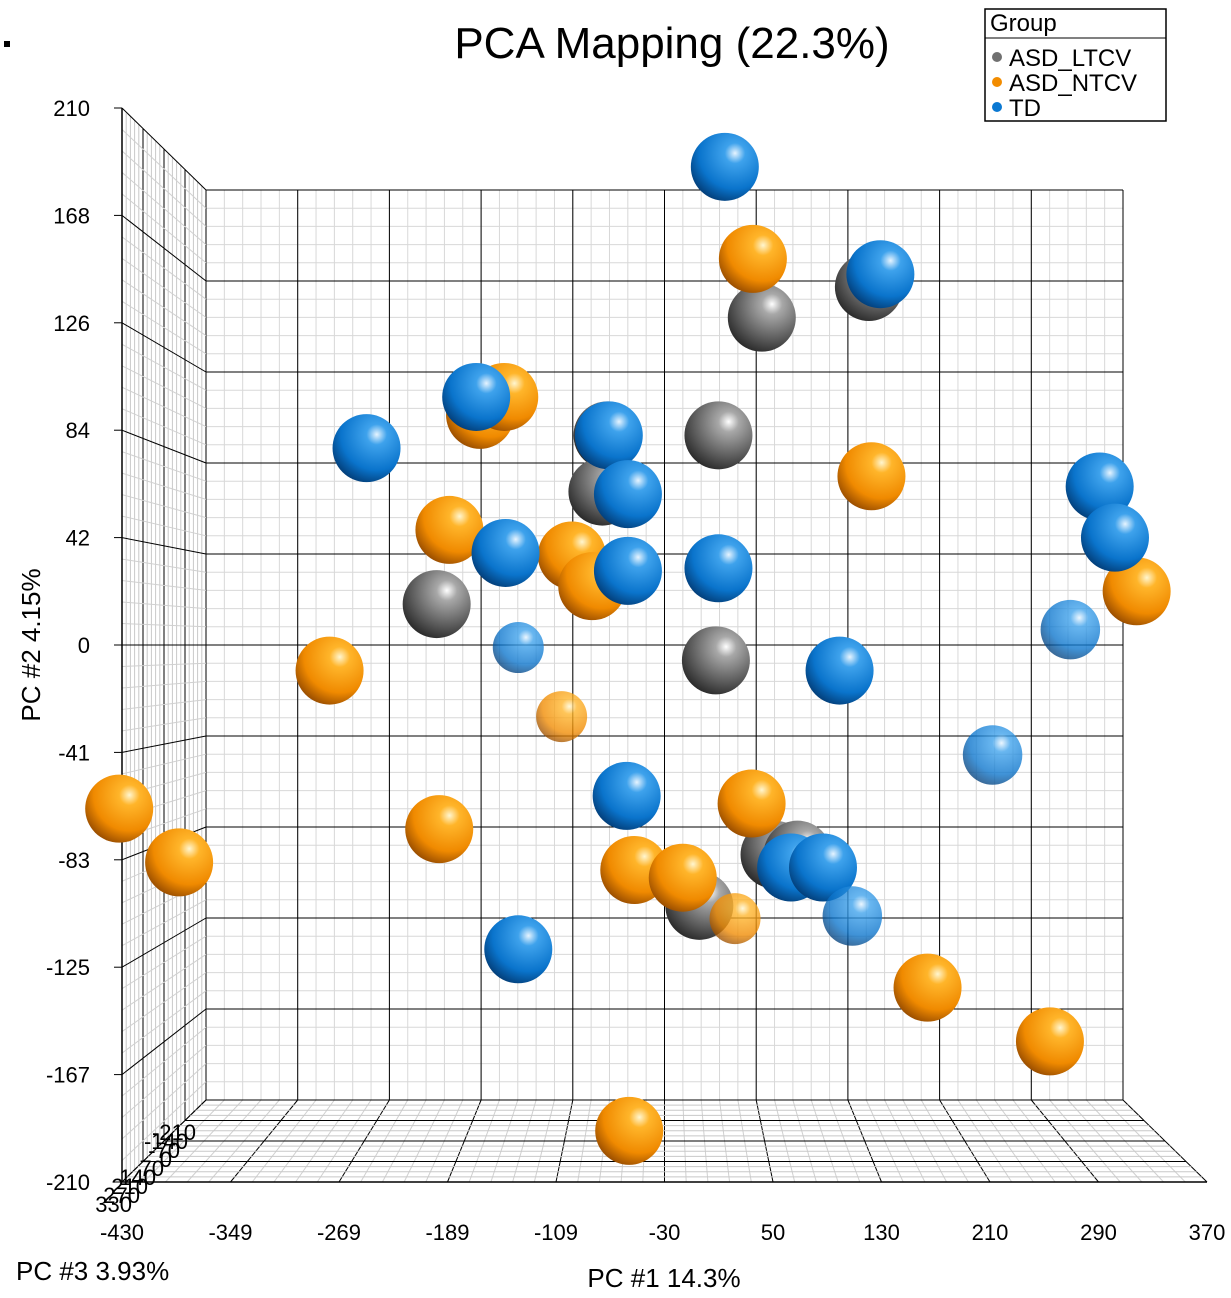 The image size is (1231, 1298). What do you see at coordinates (556, 1232) in the screenshot?
I see `x-tick-label: -109` at bounding box center [556, 1232].